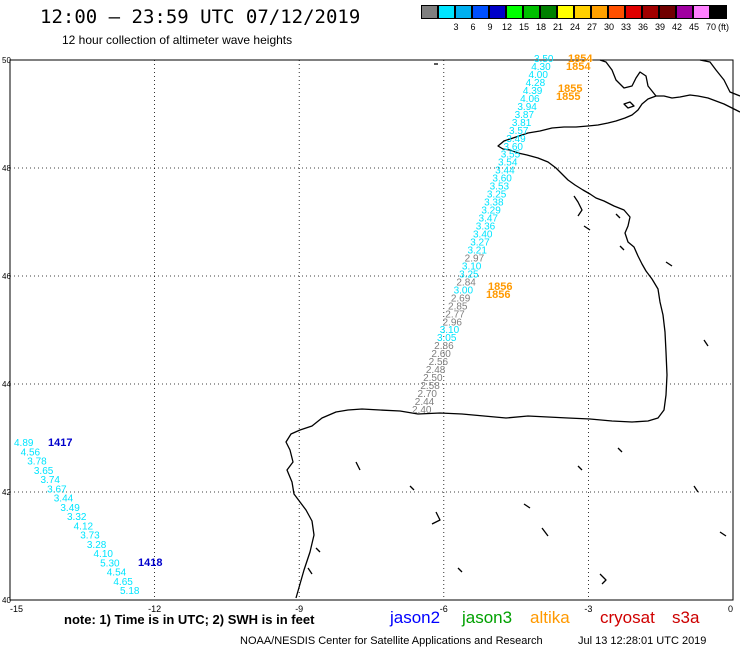 Image resolution: width=740 pixels, height=650 pixels. Describe the element at coordinates (110, 563) in the screenshot. I see `swh-value-west: 5.30` at that location.